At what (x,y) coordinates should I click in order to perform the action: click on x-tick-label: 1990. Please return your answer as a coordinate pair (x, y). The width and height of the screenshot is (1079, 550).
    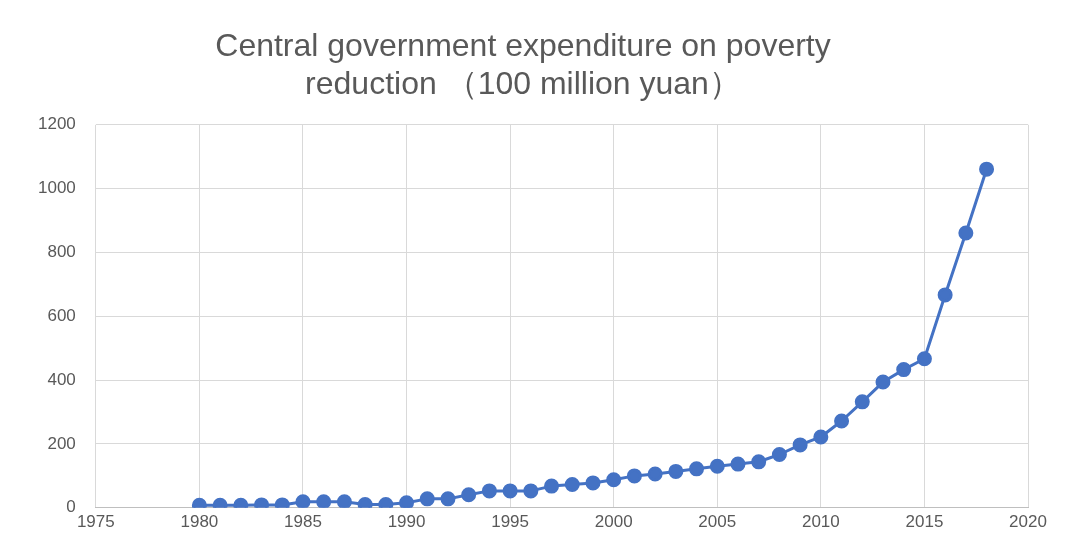
    Looking at the image, I should click on (406, 521).